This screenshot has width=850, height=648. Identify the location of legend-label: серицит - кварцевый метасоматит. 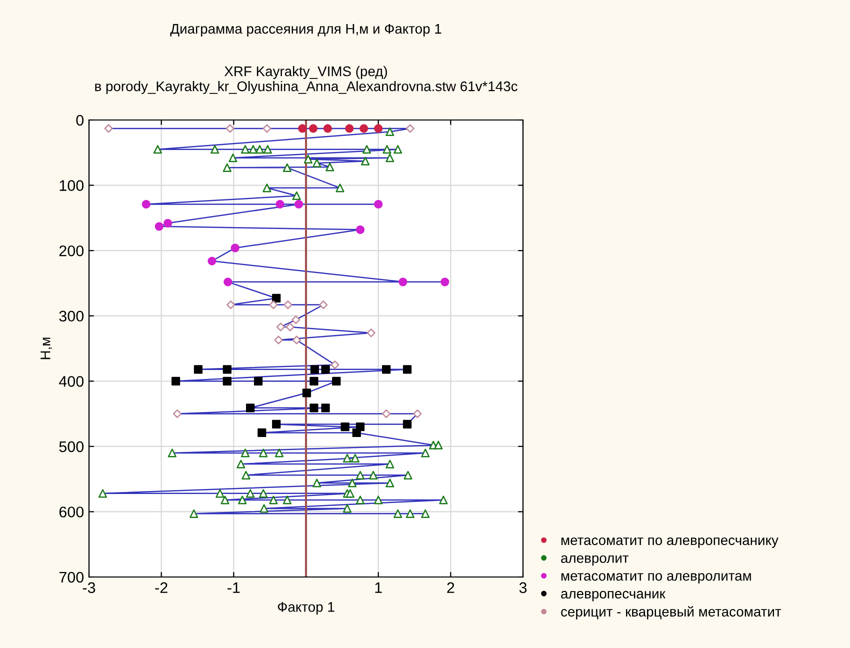
(671, 613).